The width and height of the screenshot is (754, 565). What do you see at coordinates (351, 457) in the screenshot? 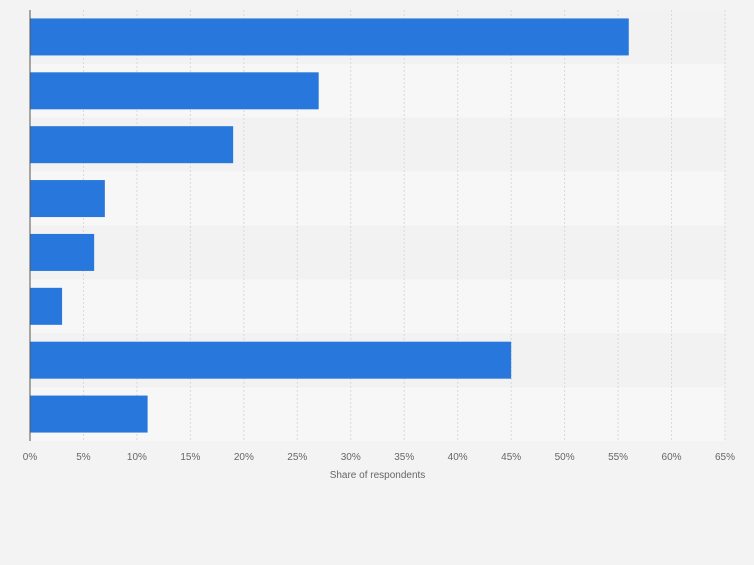
I see `x-tick-label: 30%` at bounding box center [351, 457].